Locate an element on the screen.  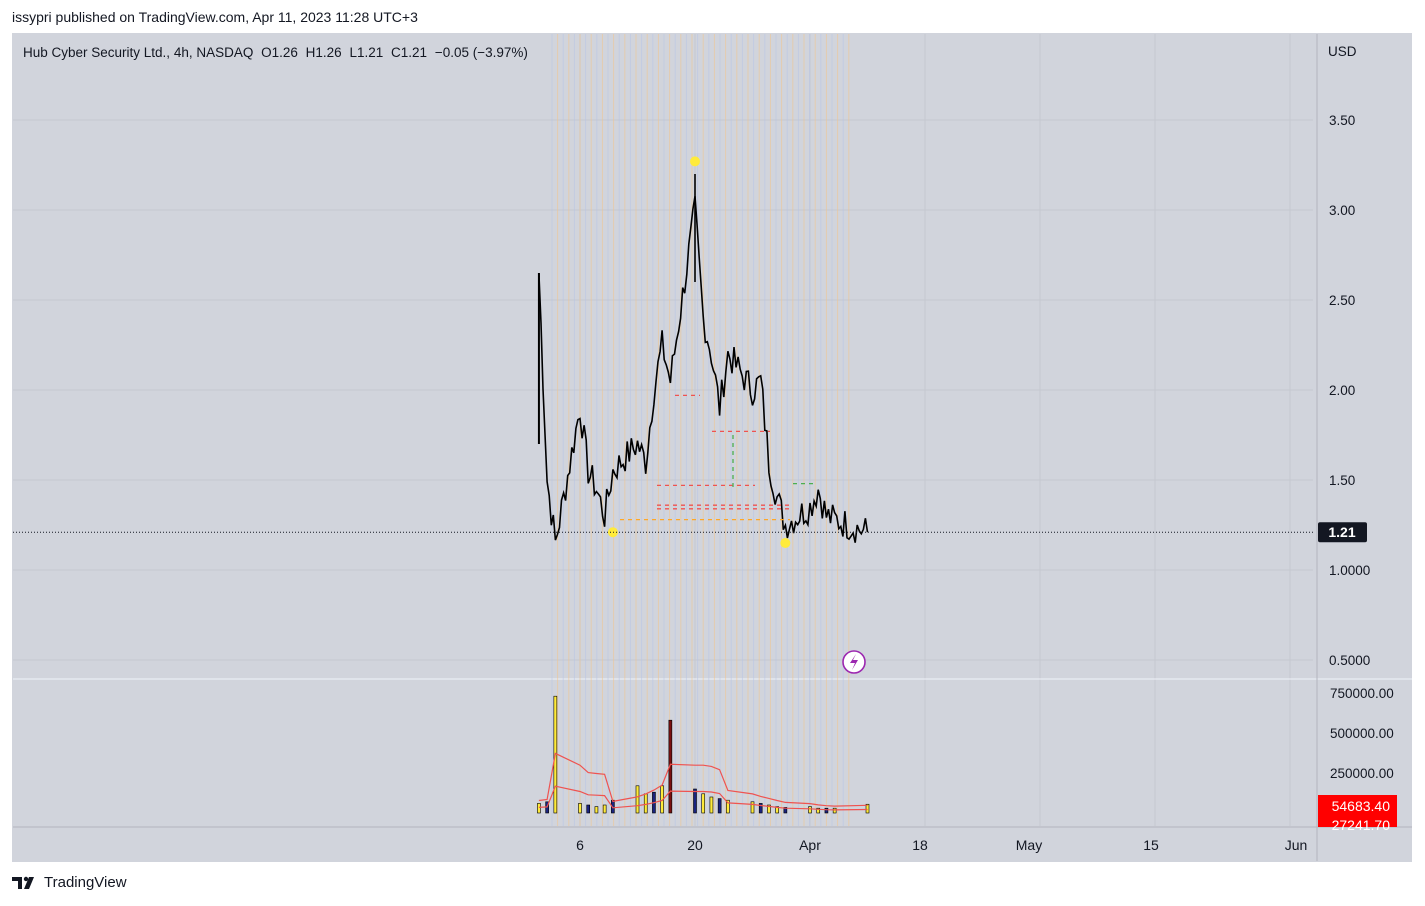
lightning-icon is located at coordinates (854, 662).